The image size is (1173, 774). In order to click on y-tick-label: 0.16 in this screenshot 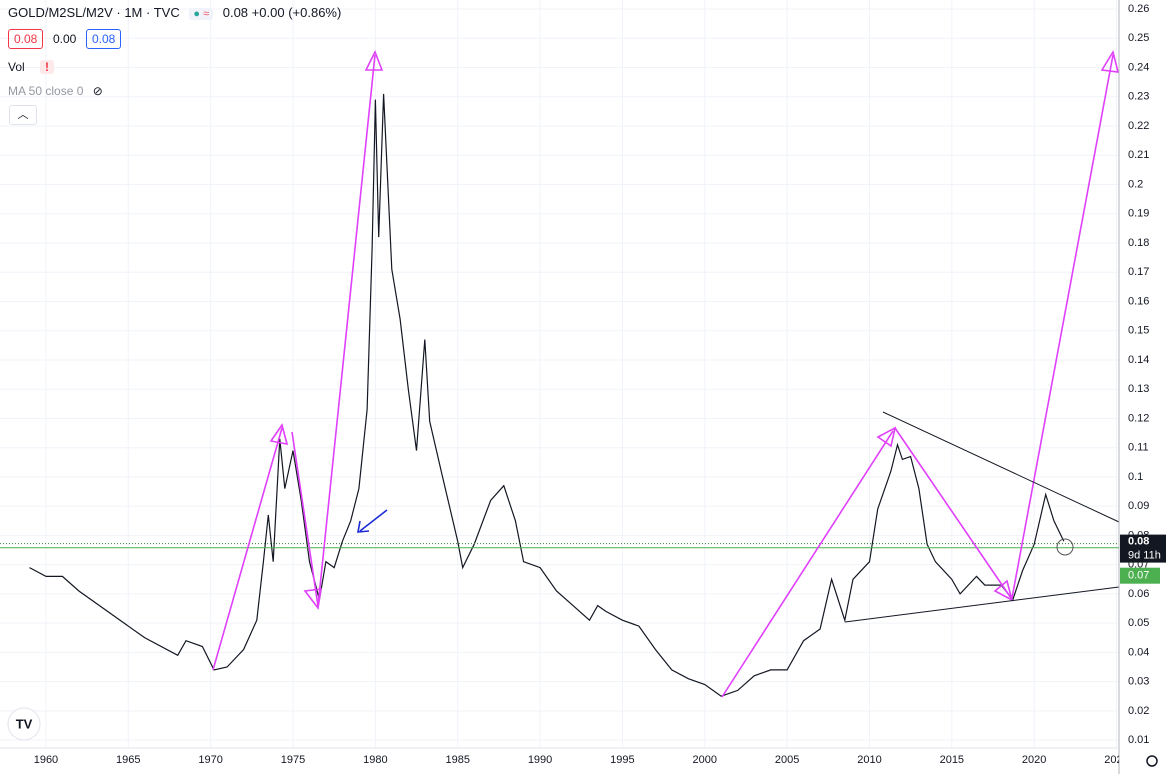, I will do `click(1138, 301)`.